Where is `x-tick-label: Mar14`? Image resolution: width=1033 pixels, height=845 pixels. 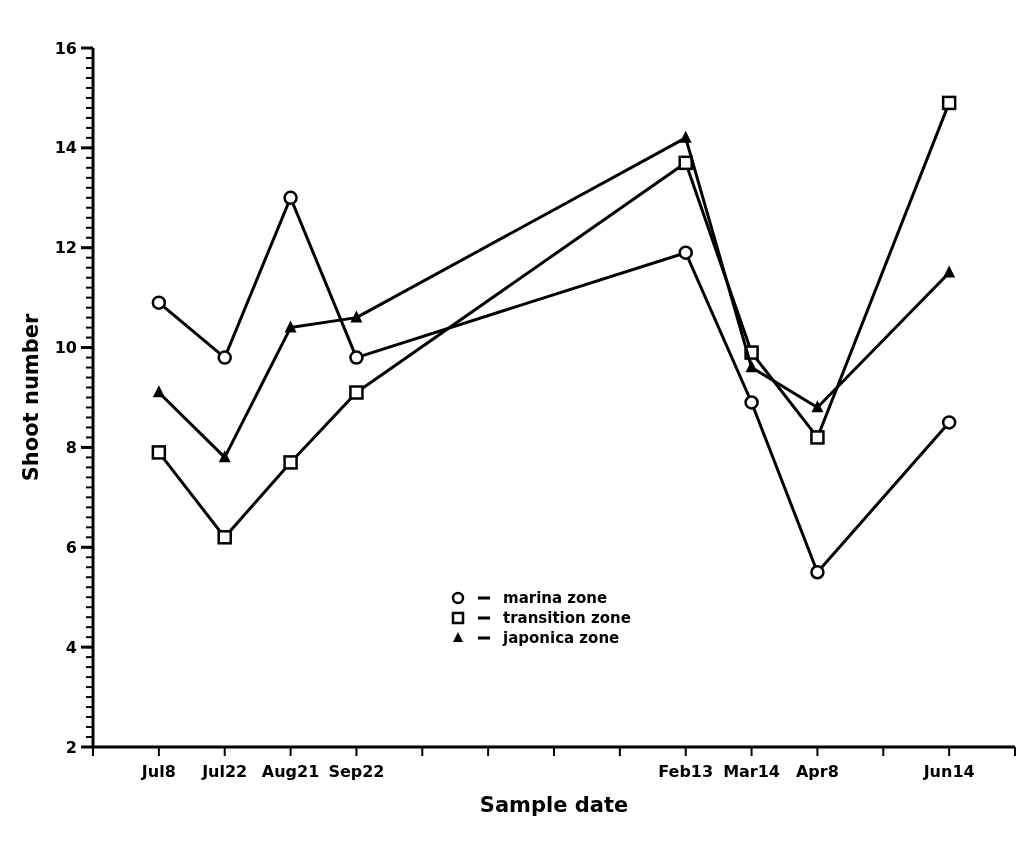
x-tick-label: Mar14 is located at coordinates (752, 771).